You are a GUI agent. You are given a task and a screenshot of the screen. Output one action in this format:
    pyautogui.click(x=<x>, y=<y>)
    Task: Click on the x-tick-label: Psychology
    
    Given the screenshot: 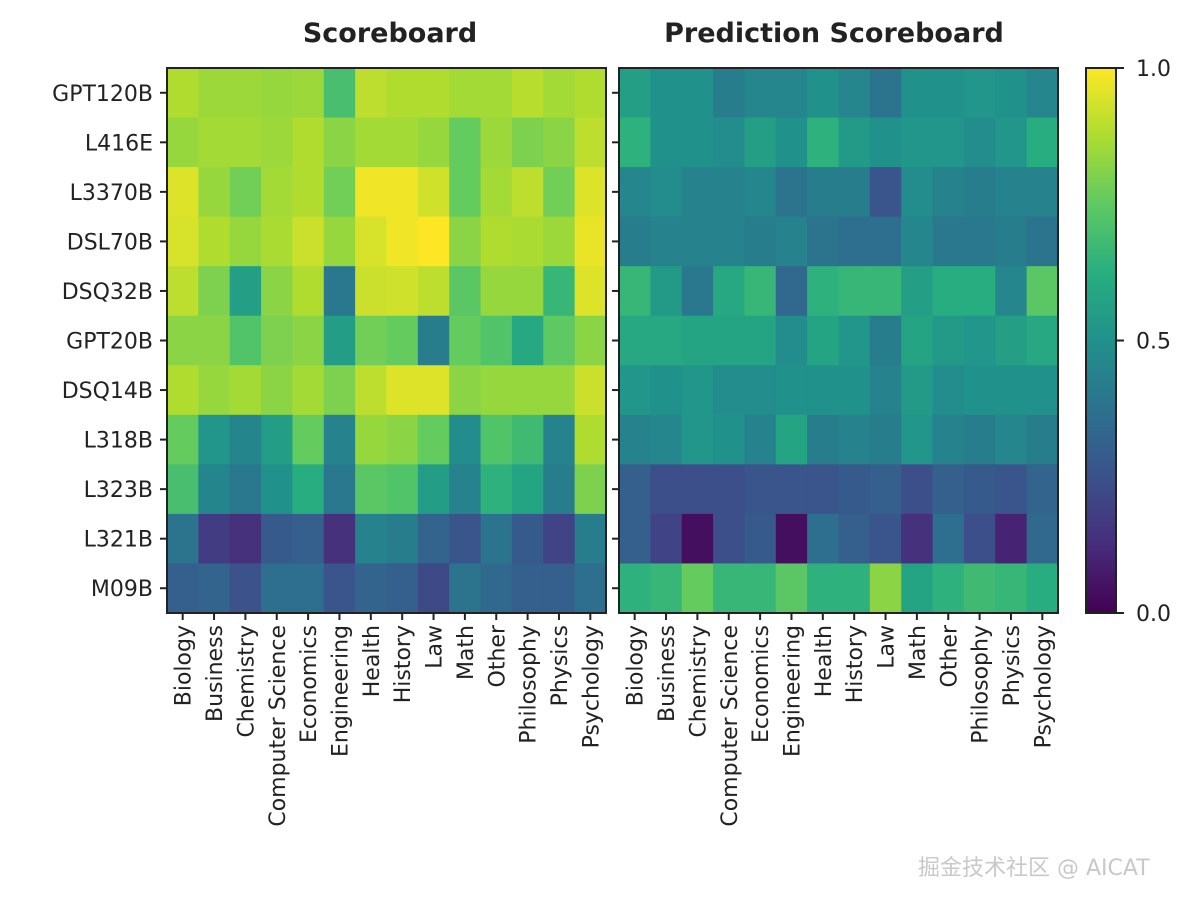 What is the action you would take?
    pyautogui.click(x=1043, y=686)
    